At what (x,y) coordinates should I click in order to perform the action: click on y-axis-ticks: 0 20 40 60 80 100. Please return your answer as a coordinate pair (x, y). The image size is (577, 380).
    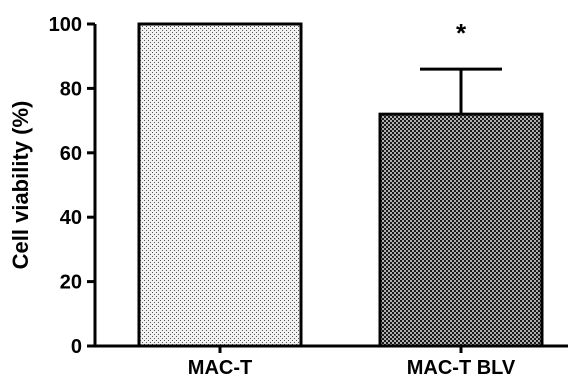
    Looking at the image, I should click on (72, 186).